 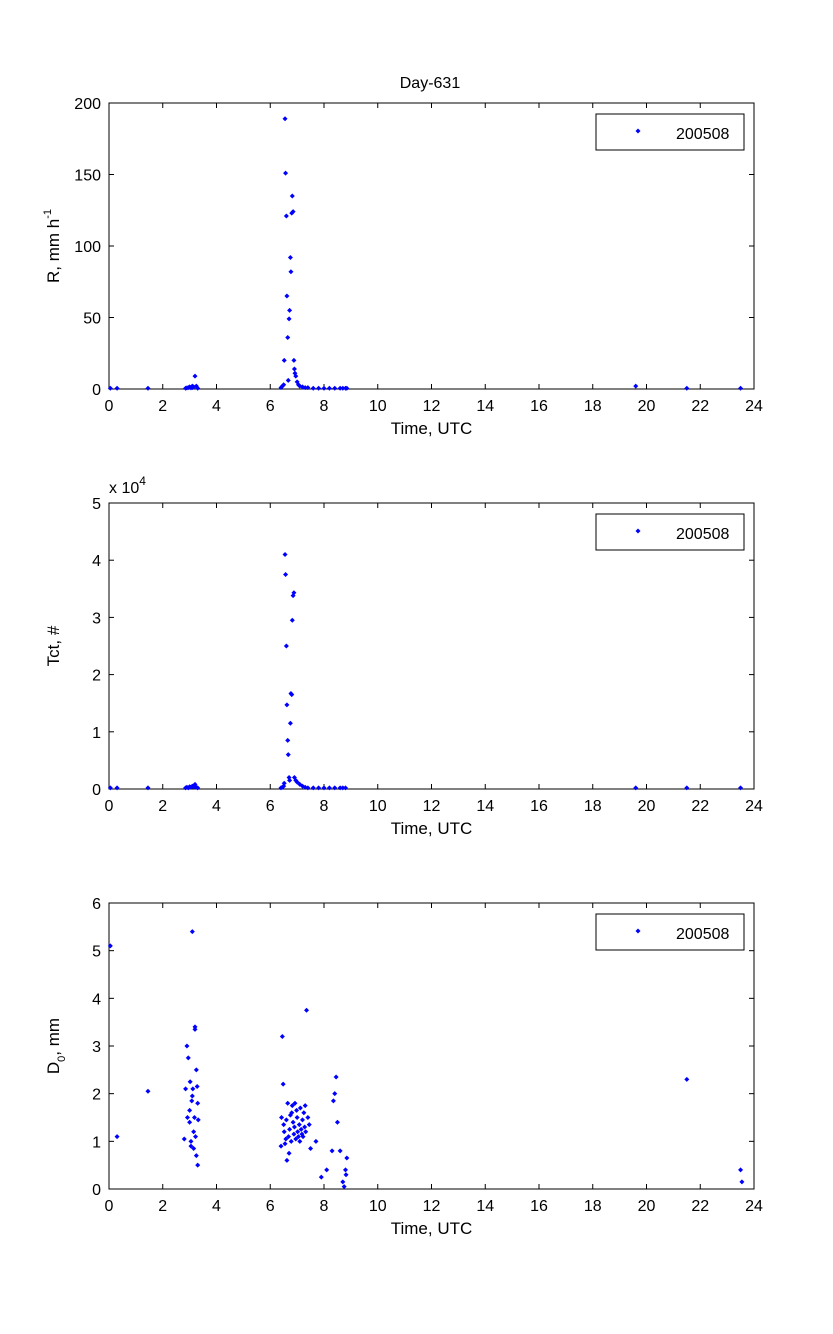 I want to click on y-tick-label: 150, so click(x=87, y=176).